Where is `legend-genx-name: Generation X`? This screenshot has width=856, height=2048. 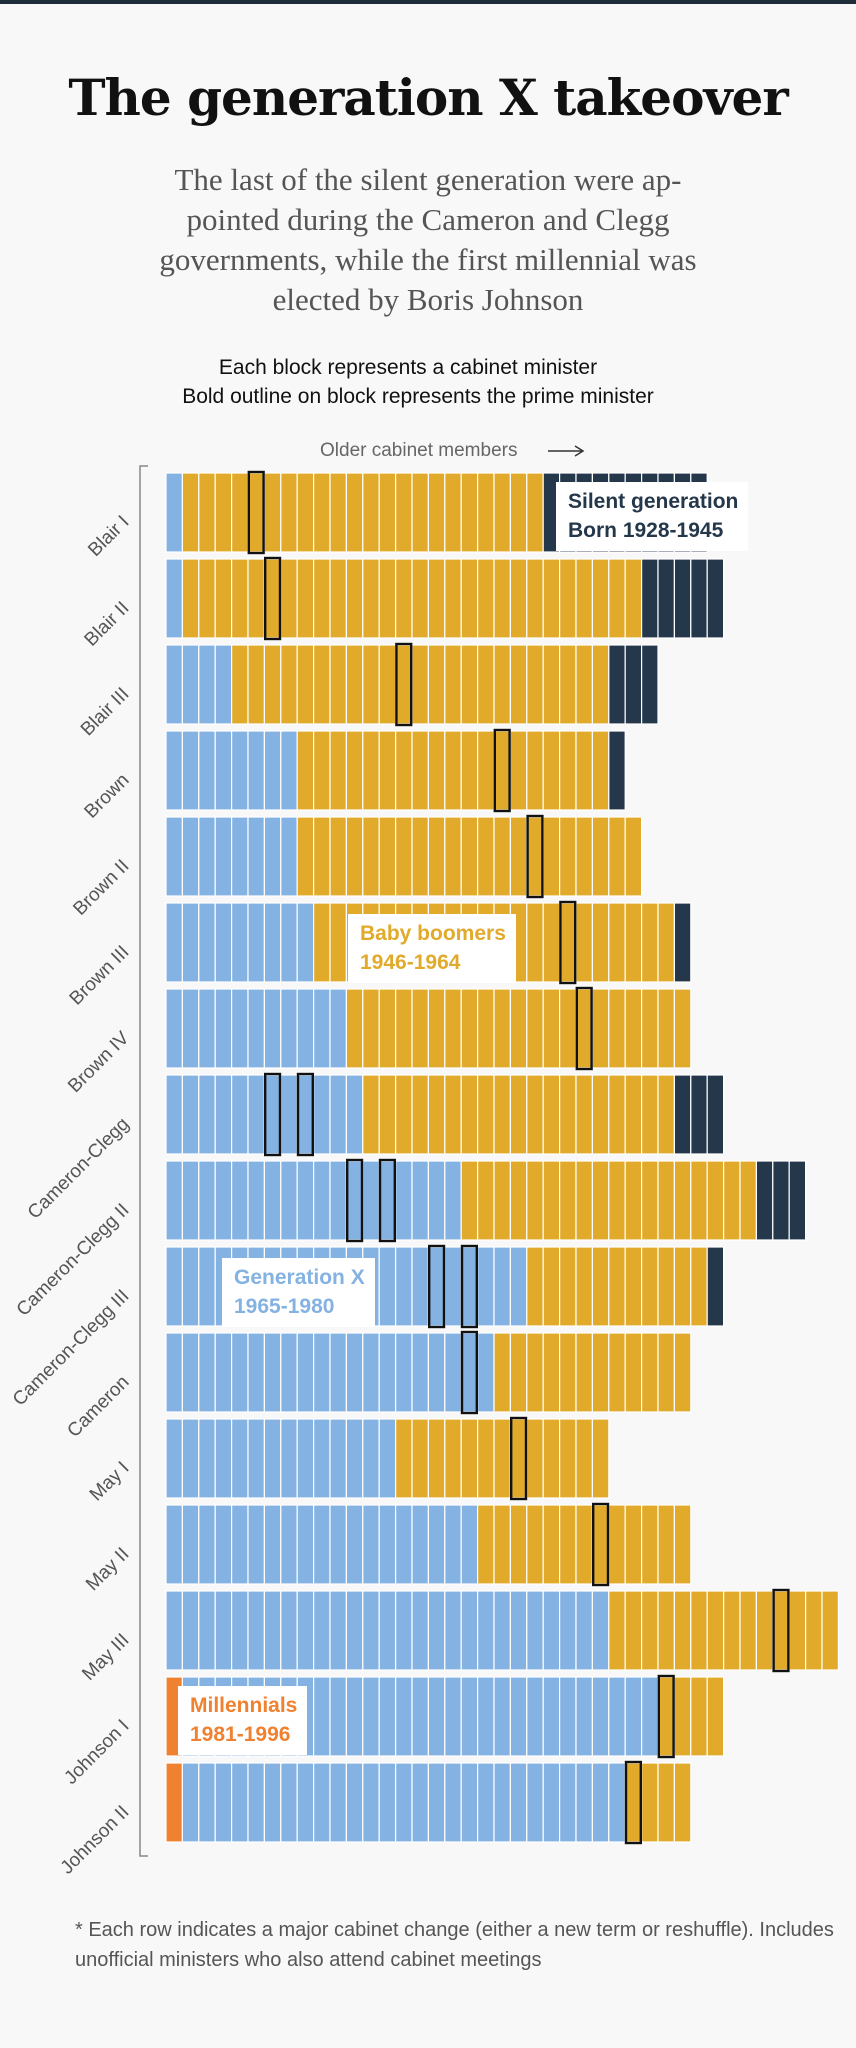 legend-genx-name: Generation X is located at coordinates (299, 1277).